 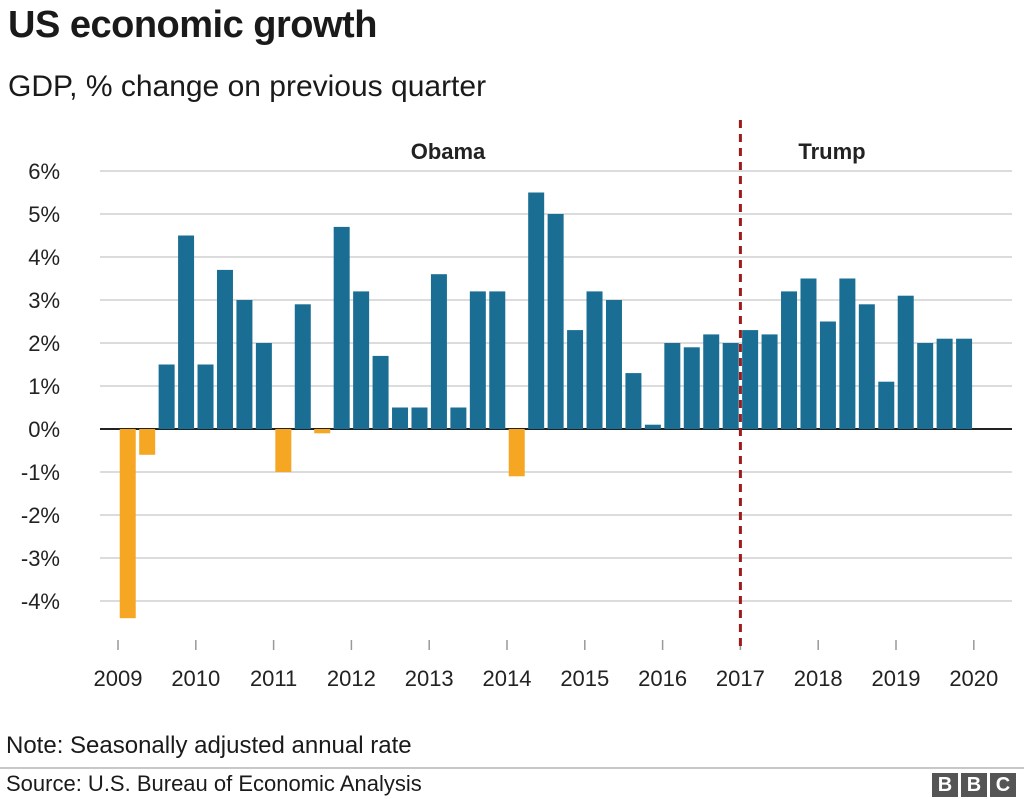 I want to click on x-tick-label: 2011, so click(x=273, y=678).